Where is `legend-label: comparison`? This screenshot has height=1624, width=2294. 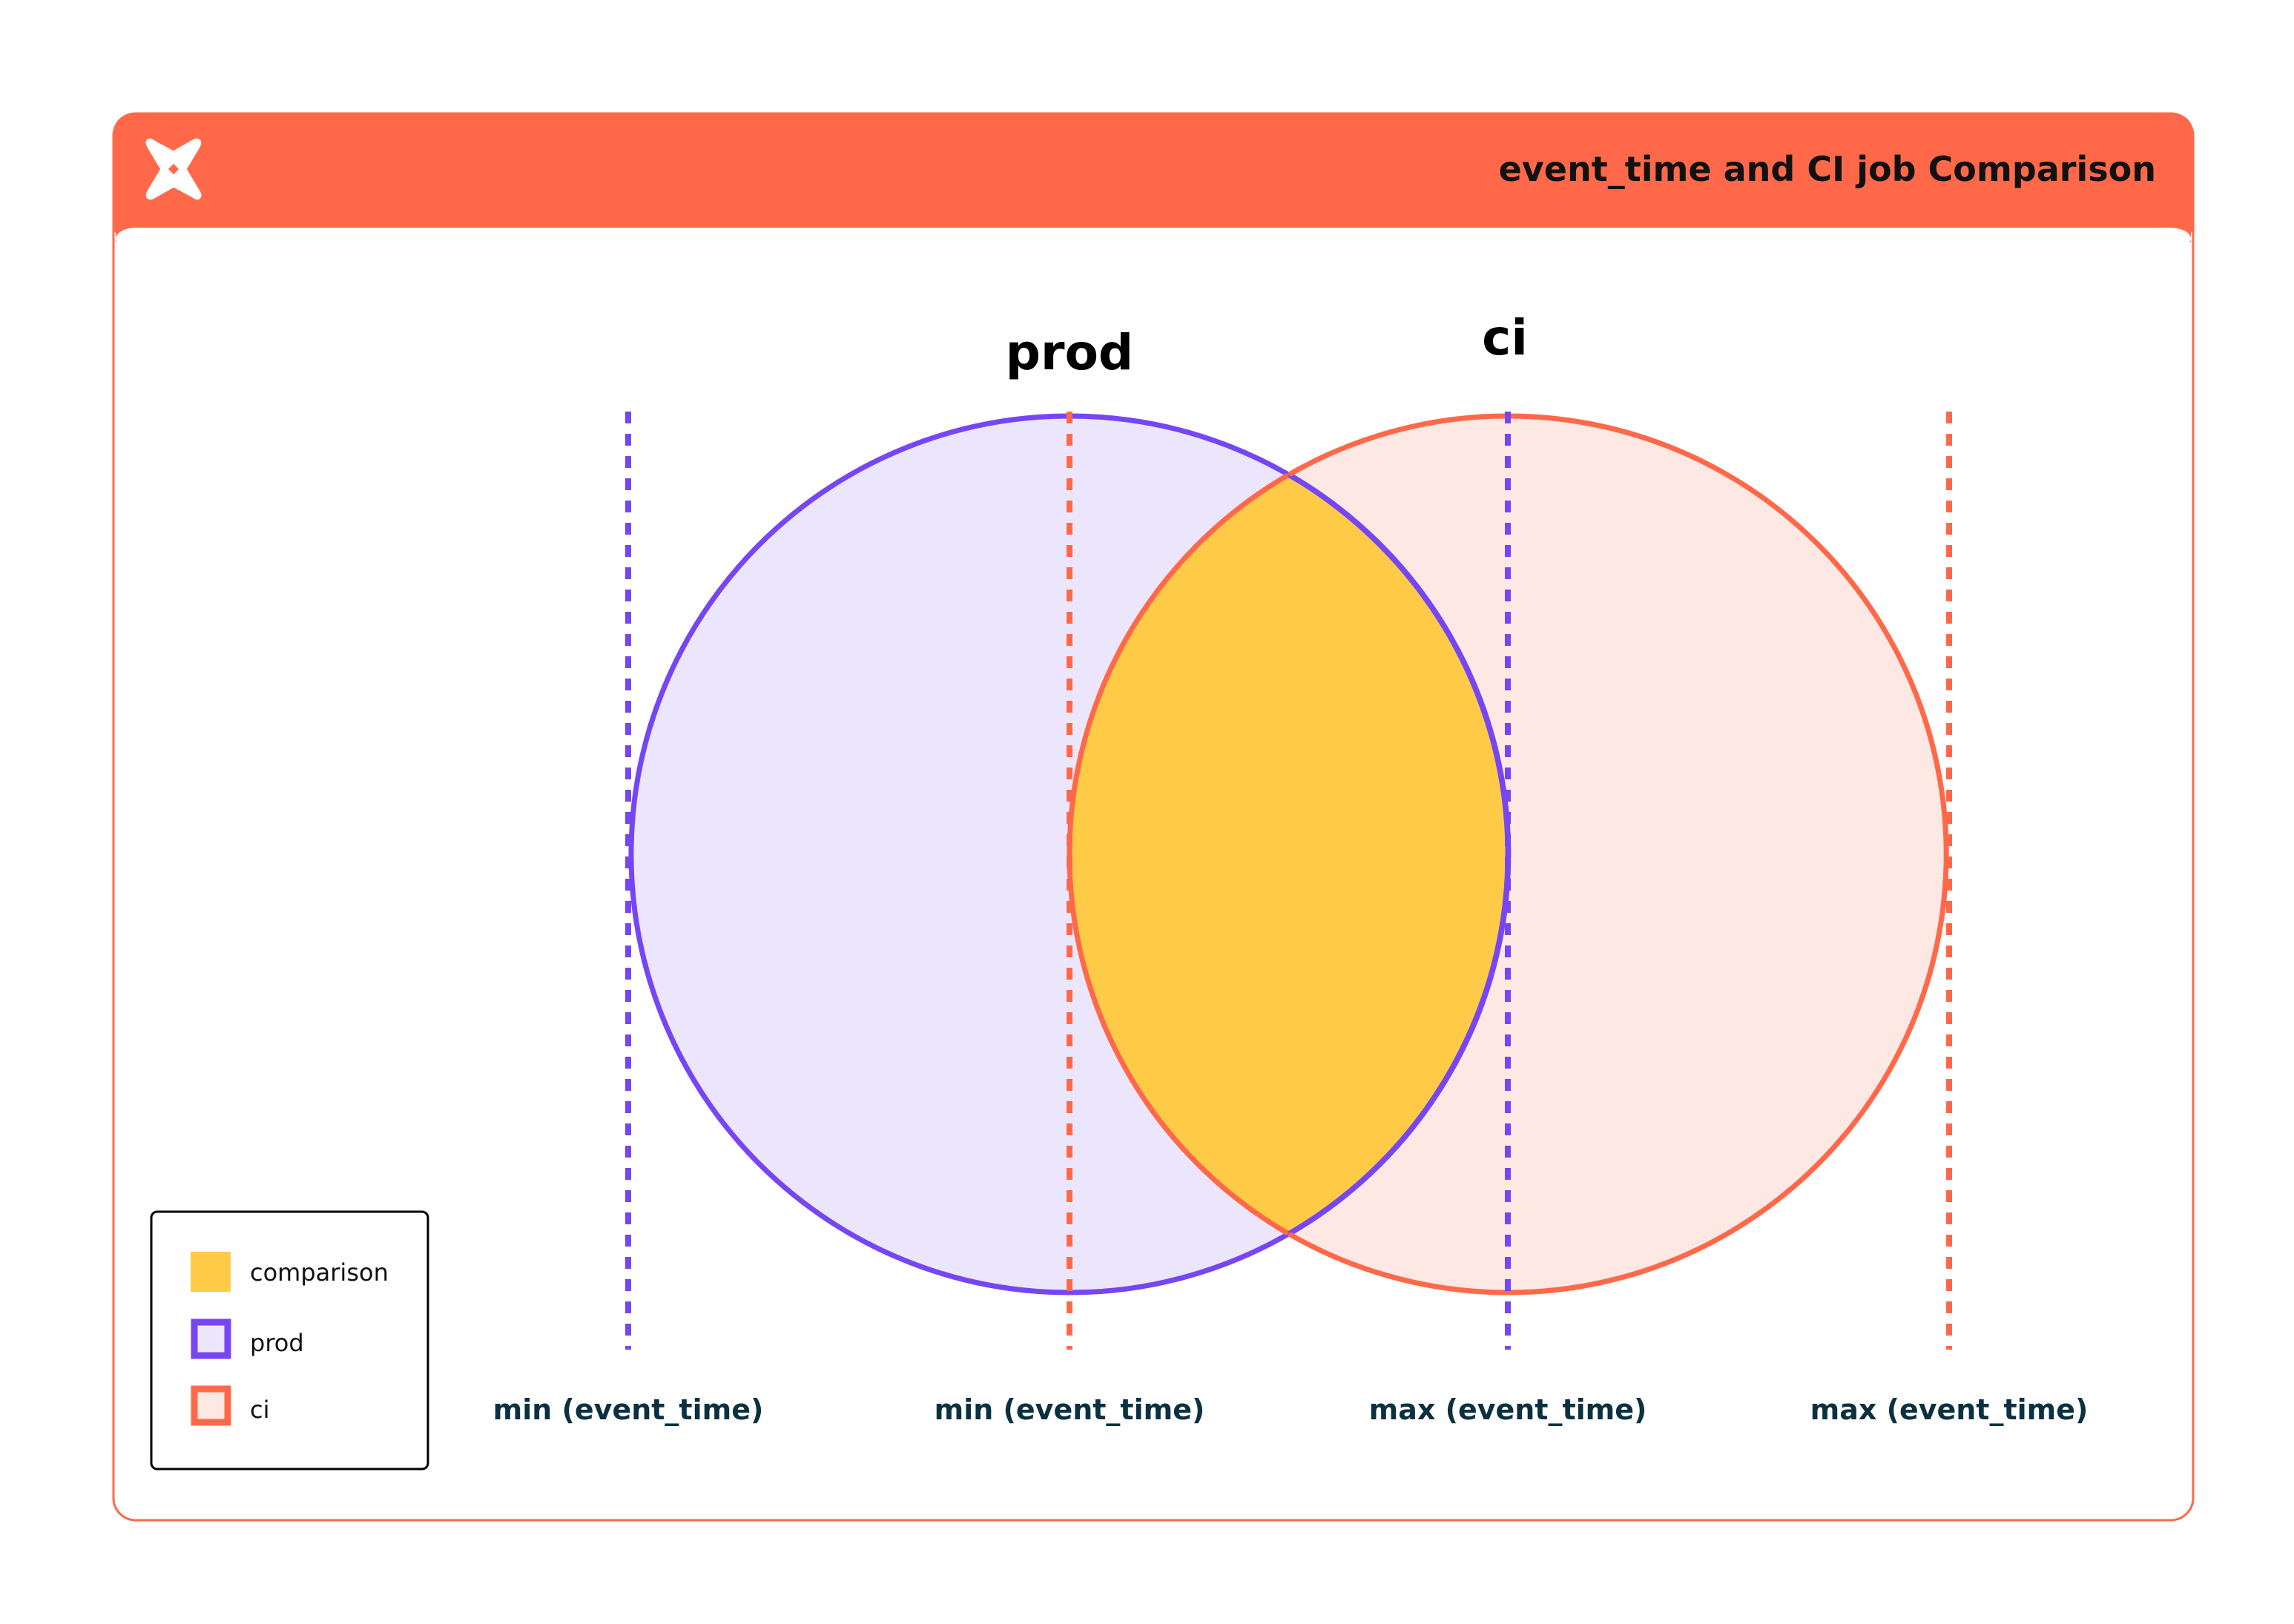
legend-label: comparison is located at coordinates (319, 1273).